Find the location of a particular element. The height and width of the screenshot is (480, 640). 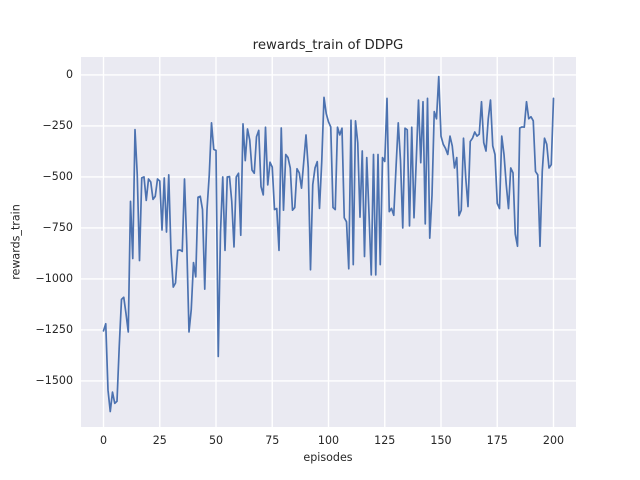

x-tick-label: 100 is located at coordinates (328, 440).